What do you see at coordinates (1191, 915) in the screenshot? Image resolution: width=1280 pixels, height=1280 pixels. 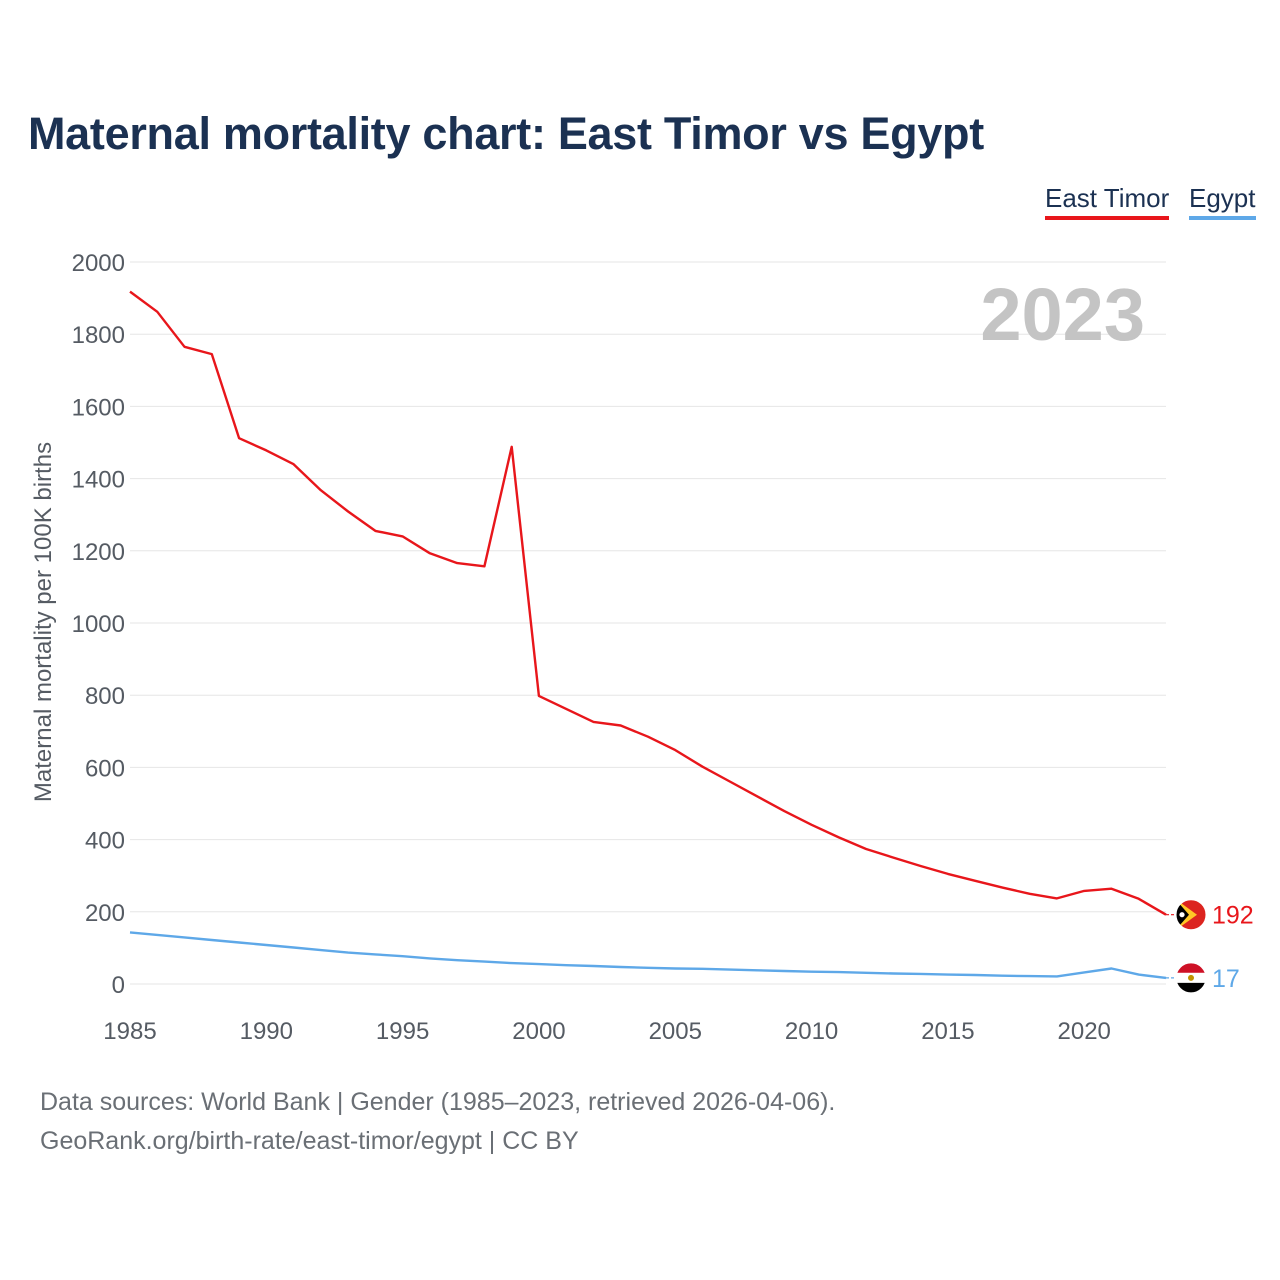 I see `east-timor-flag-icon` at bounding box center [1191, 915].